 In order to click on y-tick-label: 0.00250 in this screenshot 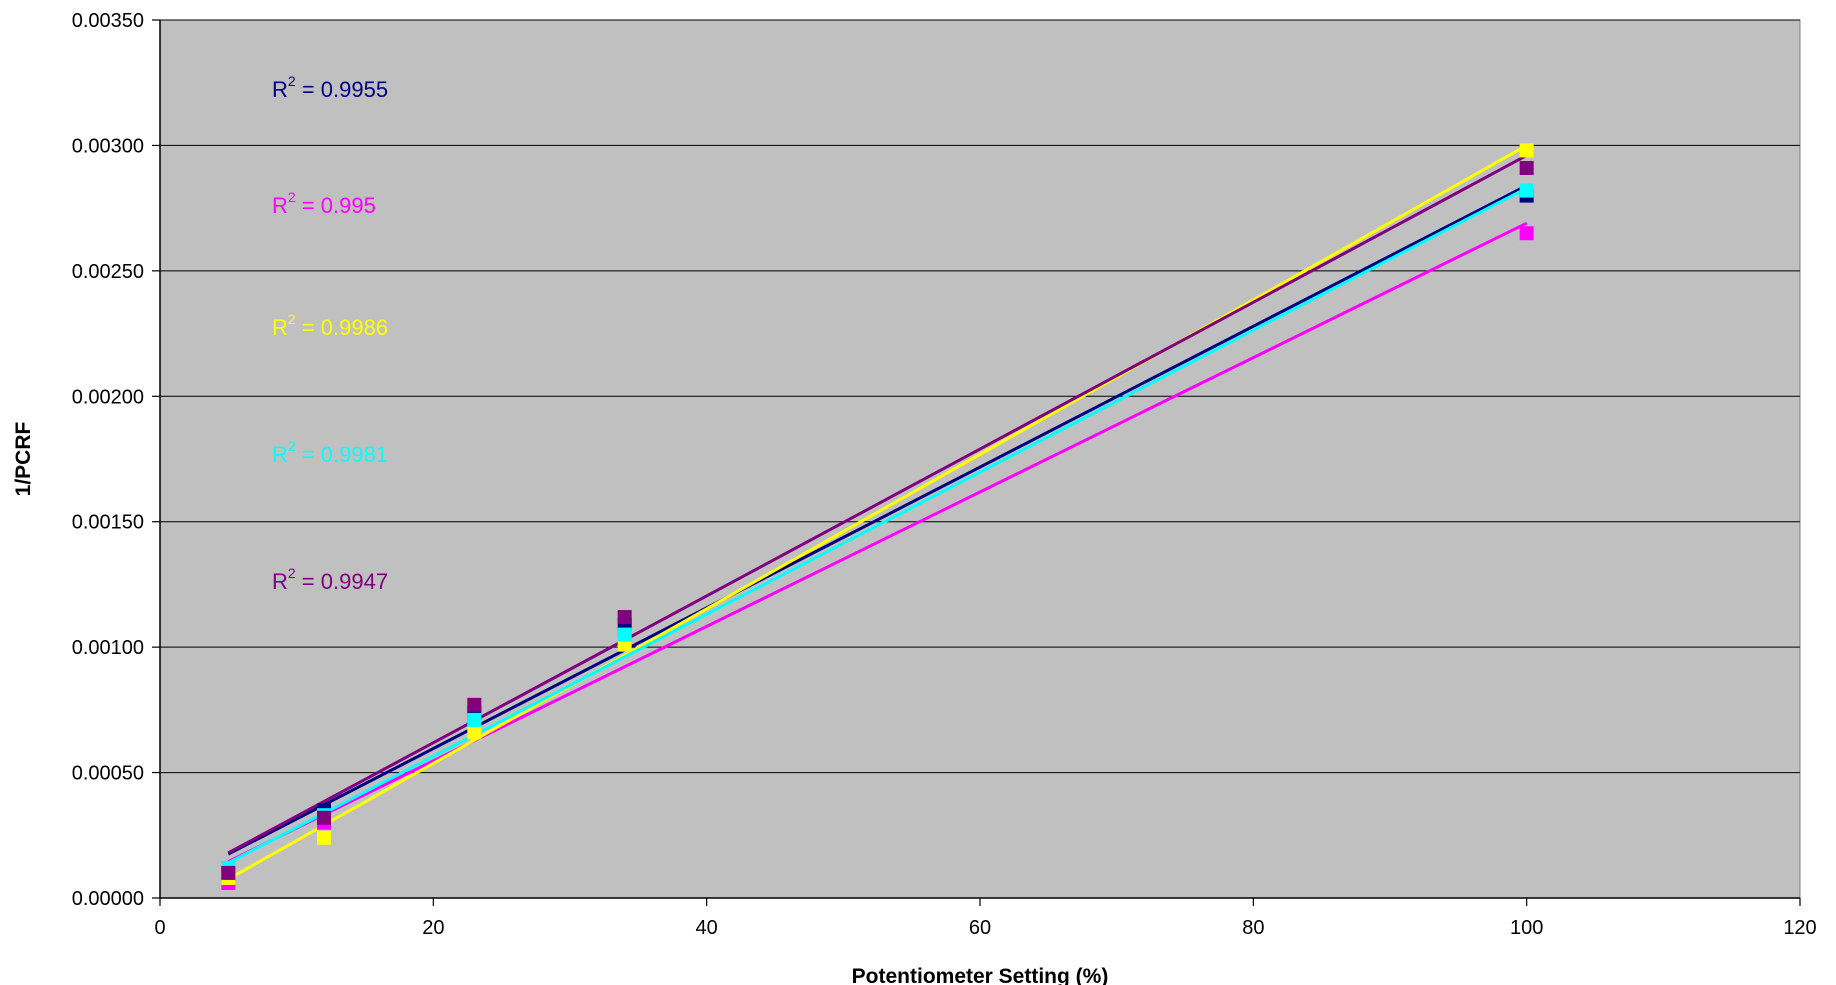, I will do `click(108, 272)`.